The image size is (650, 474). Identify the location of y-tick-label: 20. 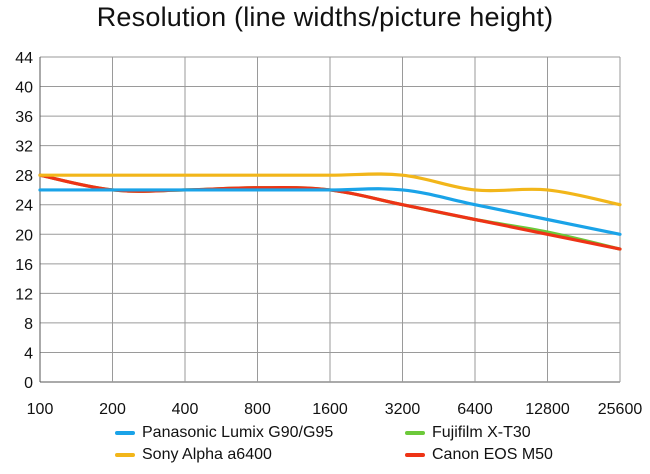
(24, 235).